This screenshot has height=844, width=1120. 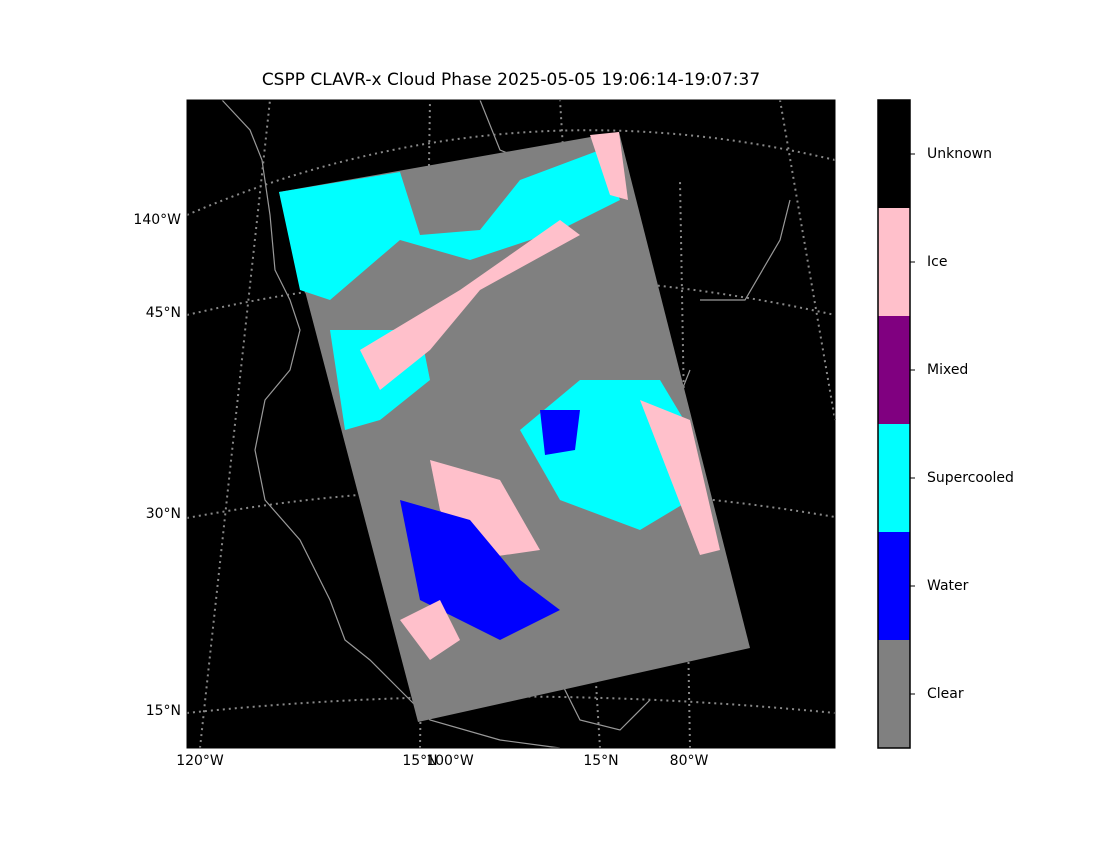 What do you see at coordinates (560, 432) in the screenshot?
I see `cloud-water` at bounding box center [560, 432].